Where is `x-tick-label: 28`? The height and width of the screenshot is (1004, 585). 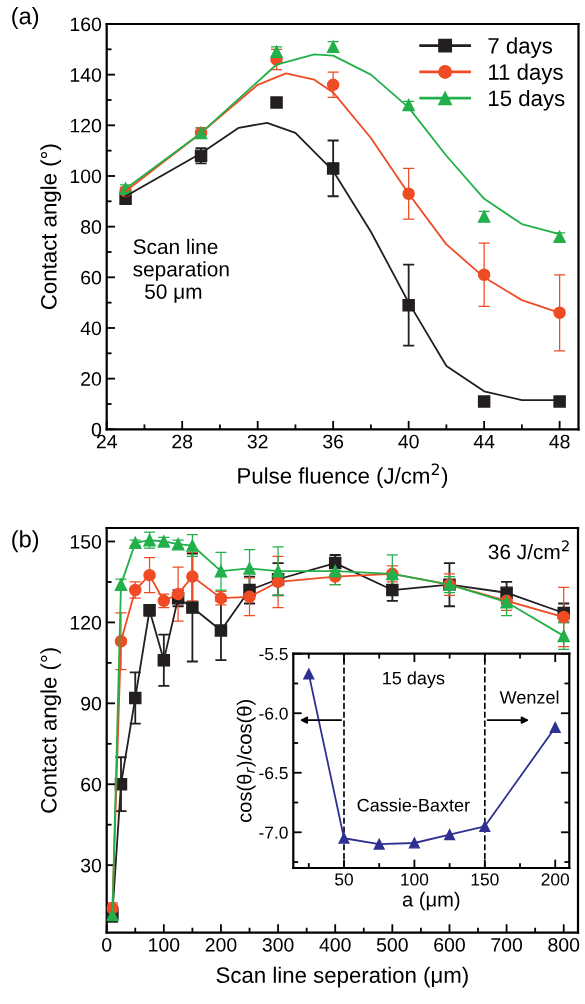 x-tick-label: 28 is located at coordinates (182, 441).